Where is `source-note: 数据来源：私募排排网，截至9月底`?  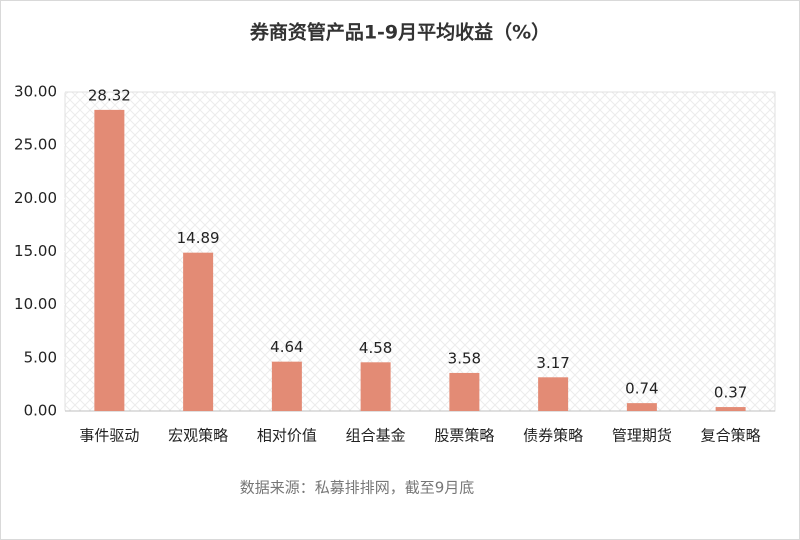 source-note: 数据来源：私募排排网，截至9月底 is located at coordinates (357, 488).